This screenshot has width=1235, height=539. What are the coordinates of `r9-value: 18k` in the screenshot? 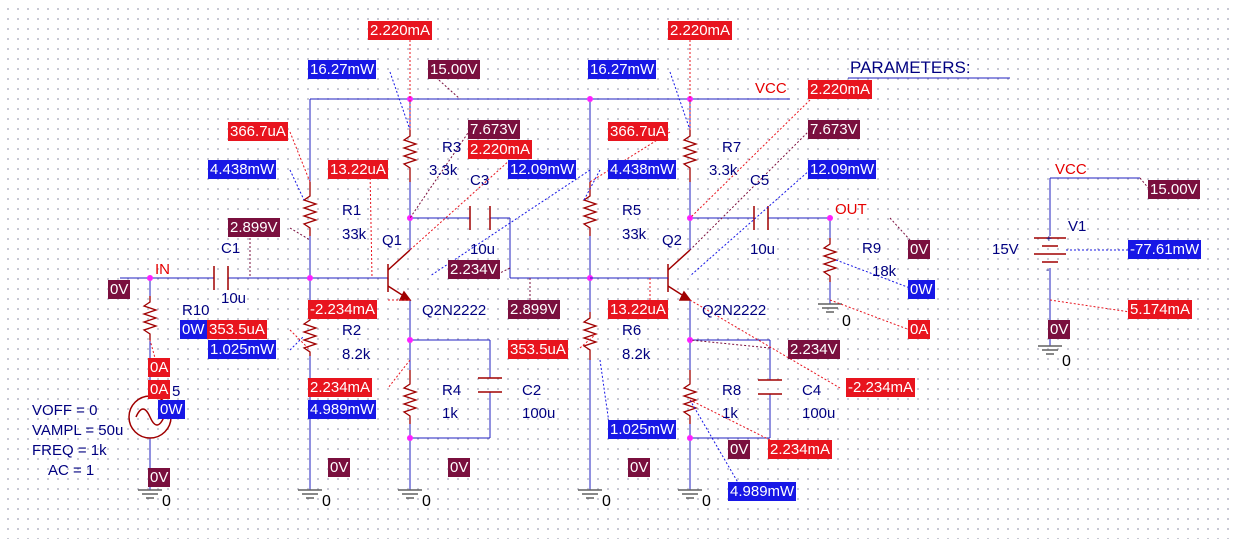 It's located at (884, 271).